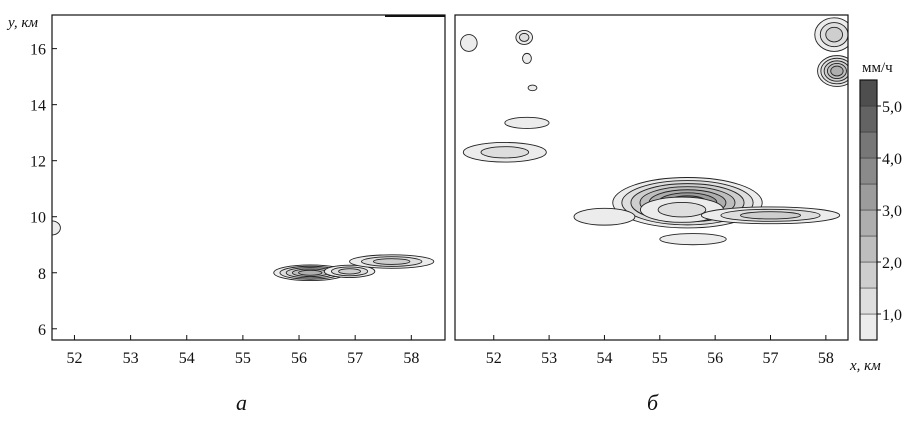  What do you see at coordinates (38, 50) in the screenshot?
I see `y-tick-label: 16` at bounding box center [38, 50].